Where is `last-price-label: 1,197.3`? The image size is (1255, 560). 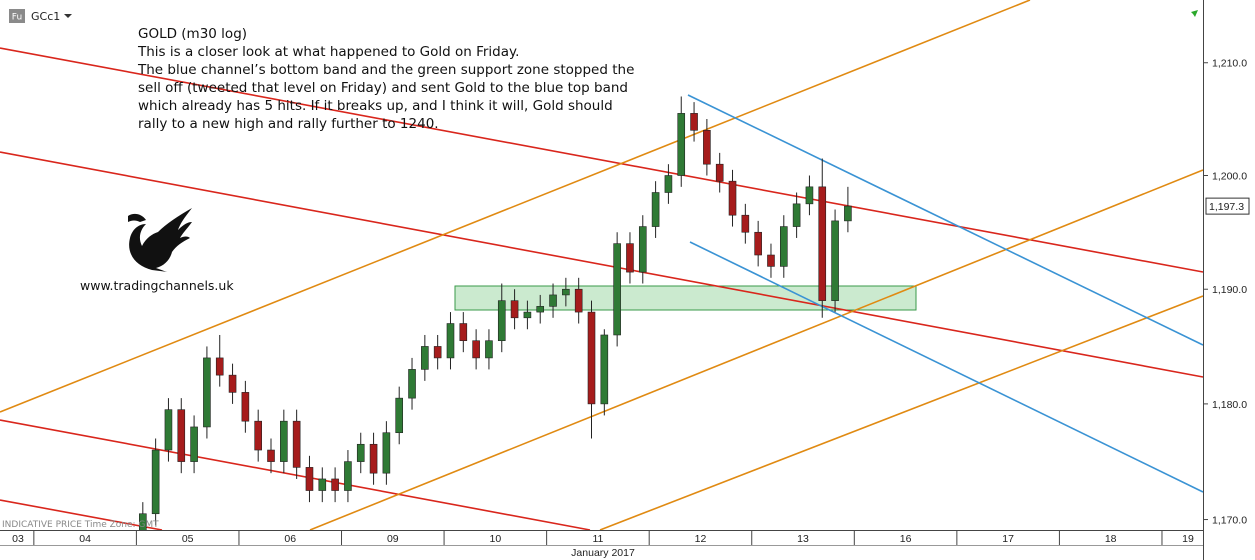
last-price-label: 1,197.3 is located at coordinates (1226, 207).